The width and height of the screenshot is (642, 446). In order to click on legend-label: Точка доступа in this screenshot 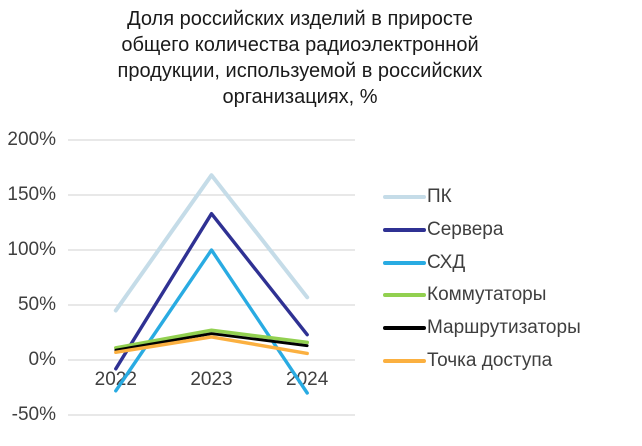, I will do `click(490, 360)`.